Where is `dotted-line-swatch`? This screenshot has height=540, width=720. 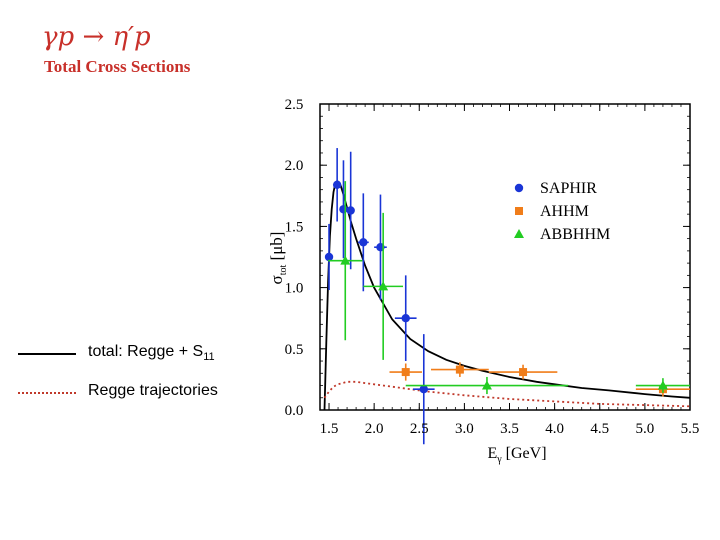
dotted-line-swatch is located at coordinates (47, 393).